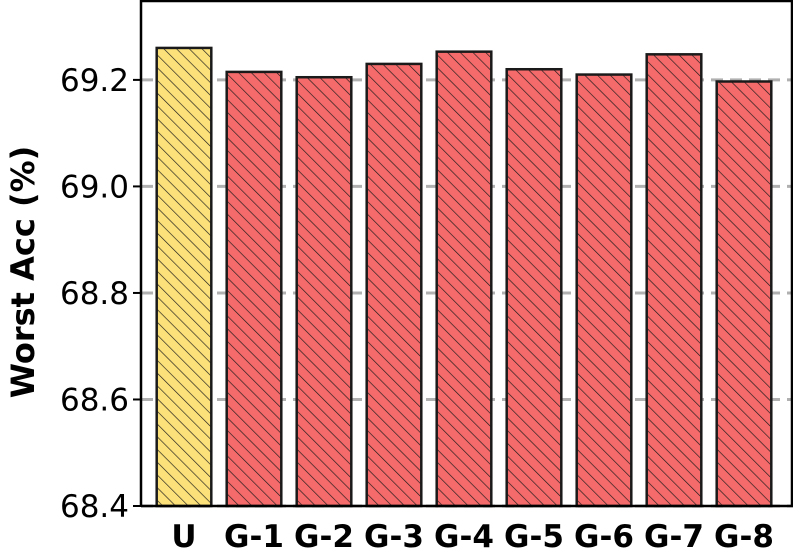 This screenshot has height=557, width=793. What do you see at coordinates (23, 272) in the screenshot?
I see `y-axis-title: Worst Acc (%)` at bounding box center [23, 272].